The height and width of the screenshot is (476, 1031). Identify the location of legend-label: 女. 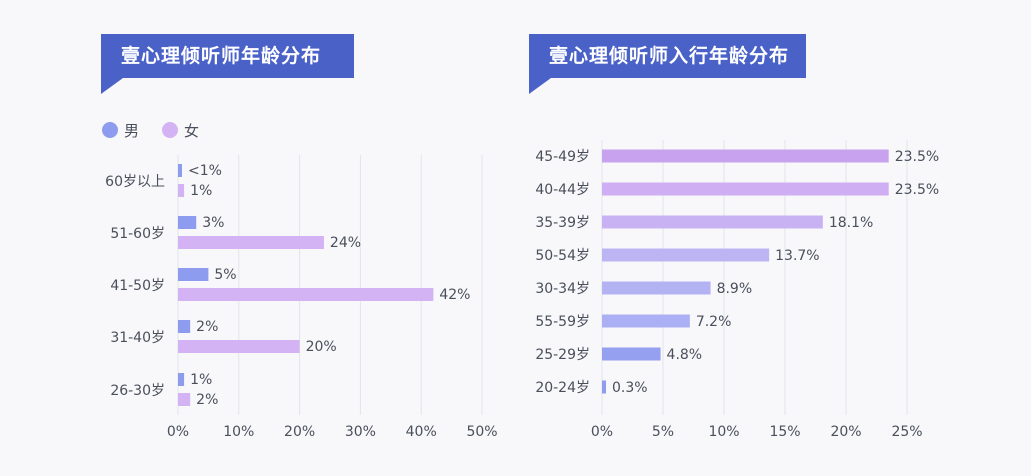
(191, 131).